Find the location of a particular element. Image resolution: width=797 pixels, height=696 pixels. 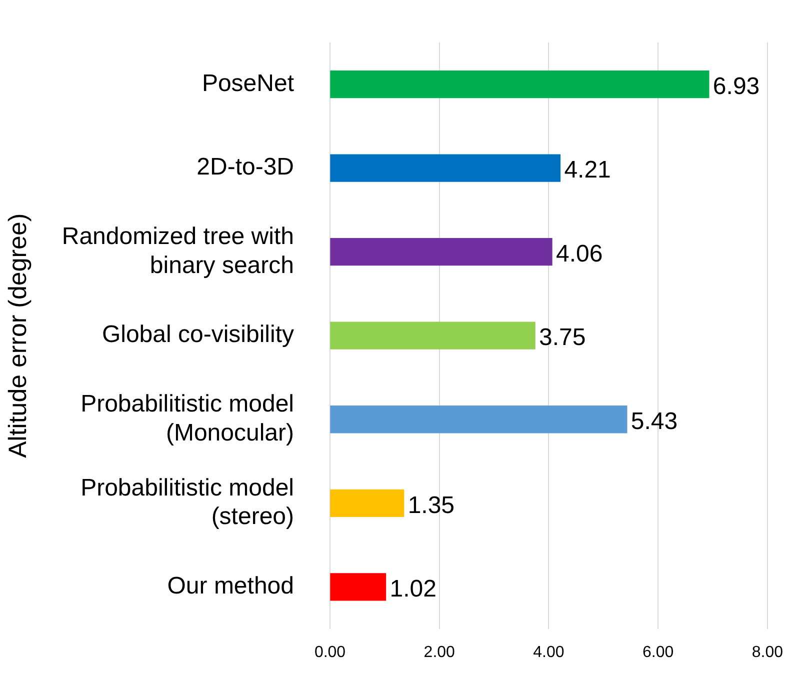

data-label: 1.02 is located at coordinates (413, 589).